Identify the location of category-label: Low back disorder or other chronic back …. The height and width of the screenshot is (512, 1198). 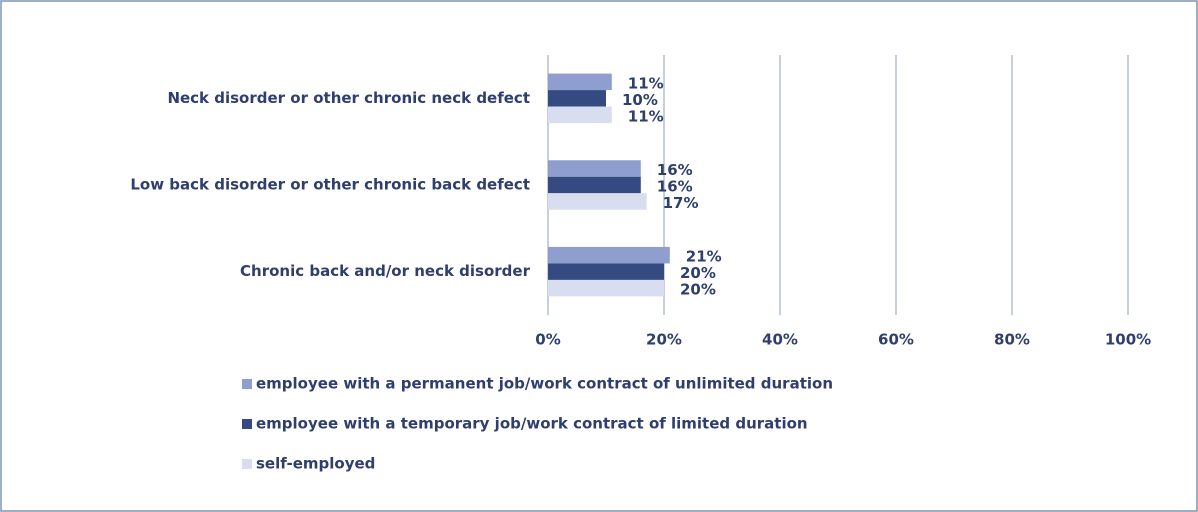
(330, 185).